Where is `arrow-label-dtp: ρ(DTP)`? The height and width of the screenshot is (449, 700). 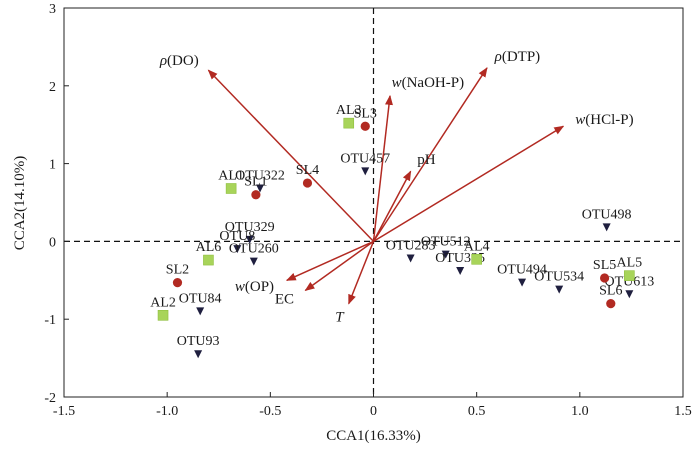 arrow-label-dtp: ρ(DTP) is located at coordinates (517, 57).